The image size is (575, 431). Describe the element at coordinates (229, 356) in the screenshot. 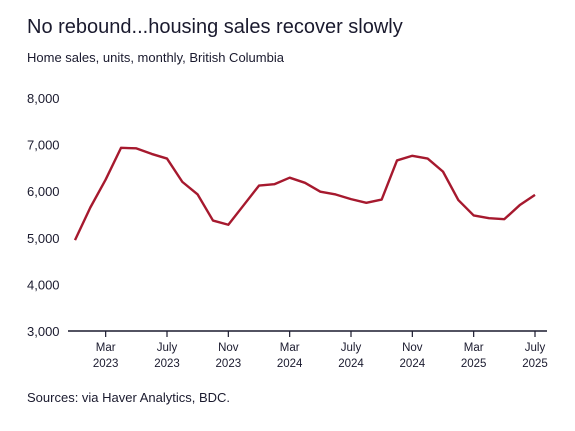

I see `x-tick-label: Nov 2023` at that location.